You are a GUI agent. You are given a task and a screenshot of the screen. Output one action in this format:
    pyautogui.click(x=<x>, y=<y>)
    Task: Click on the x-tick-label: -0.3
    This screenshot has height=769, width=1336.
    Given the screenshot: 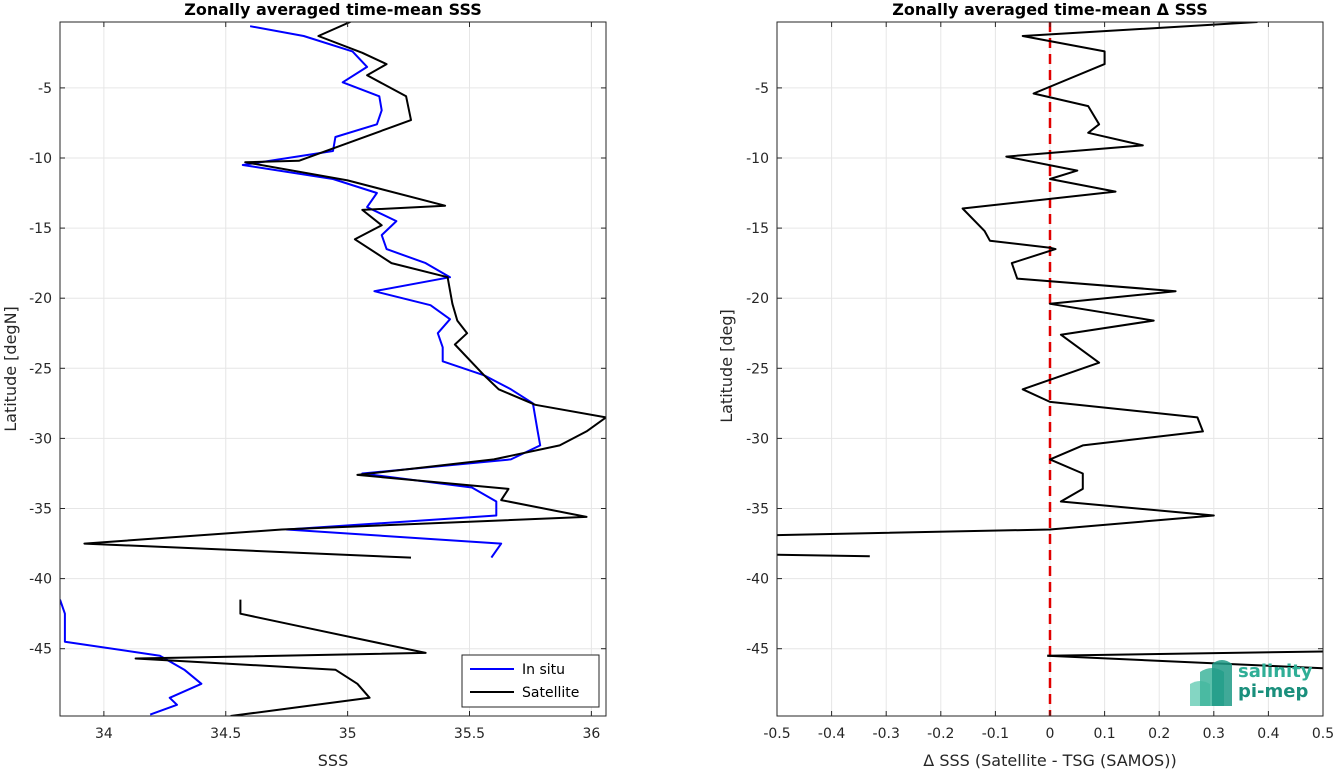 What is the action you would take?
    pyautogui.click(x=886, y=734)
    